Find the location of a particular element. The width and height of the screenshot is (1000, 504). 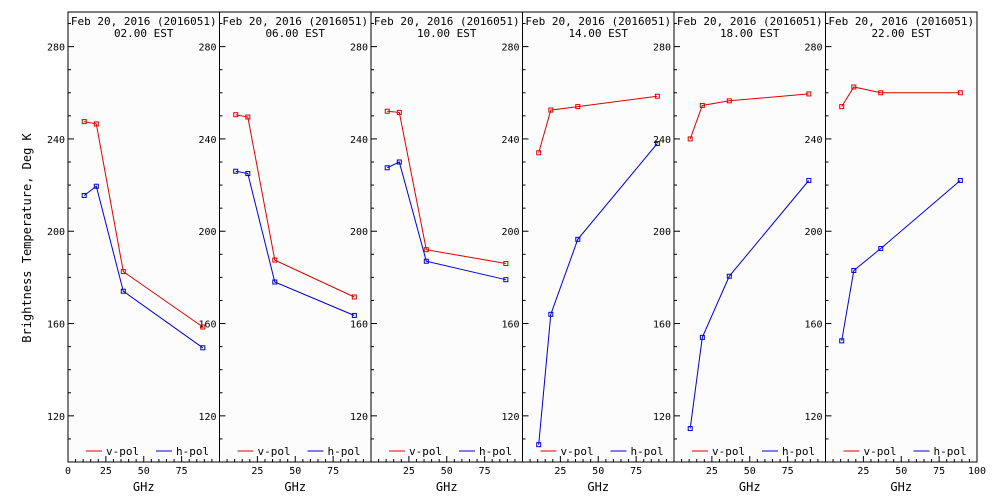

x-tick-label: 0 is located at coordinates (68, 471).